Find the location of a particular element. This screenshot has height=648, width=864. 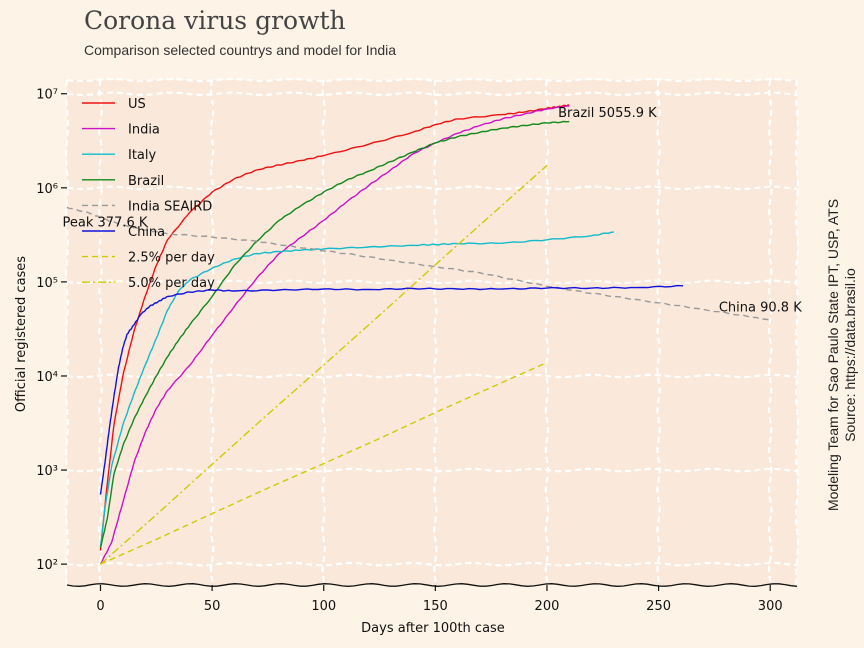

x-tick-label-300: 300 is located at coordinates (770, 606).